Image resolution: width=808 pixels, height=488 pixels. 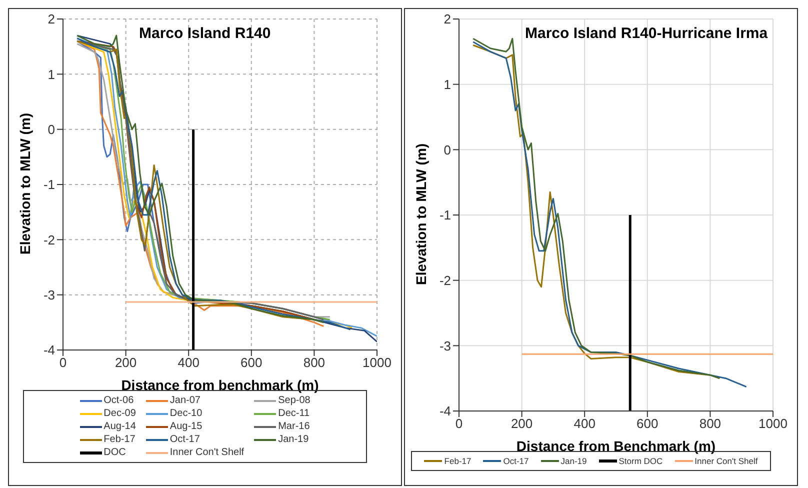 What do you see at coordinates (186, 413) in the screenshot?
I see `legend-label: Dec-10` at bounding box center [186, 413].